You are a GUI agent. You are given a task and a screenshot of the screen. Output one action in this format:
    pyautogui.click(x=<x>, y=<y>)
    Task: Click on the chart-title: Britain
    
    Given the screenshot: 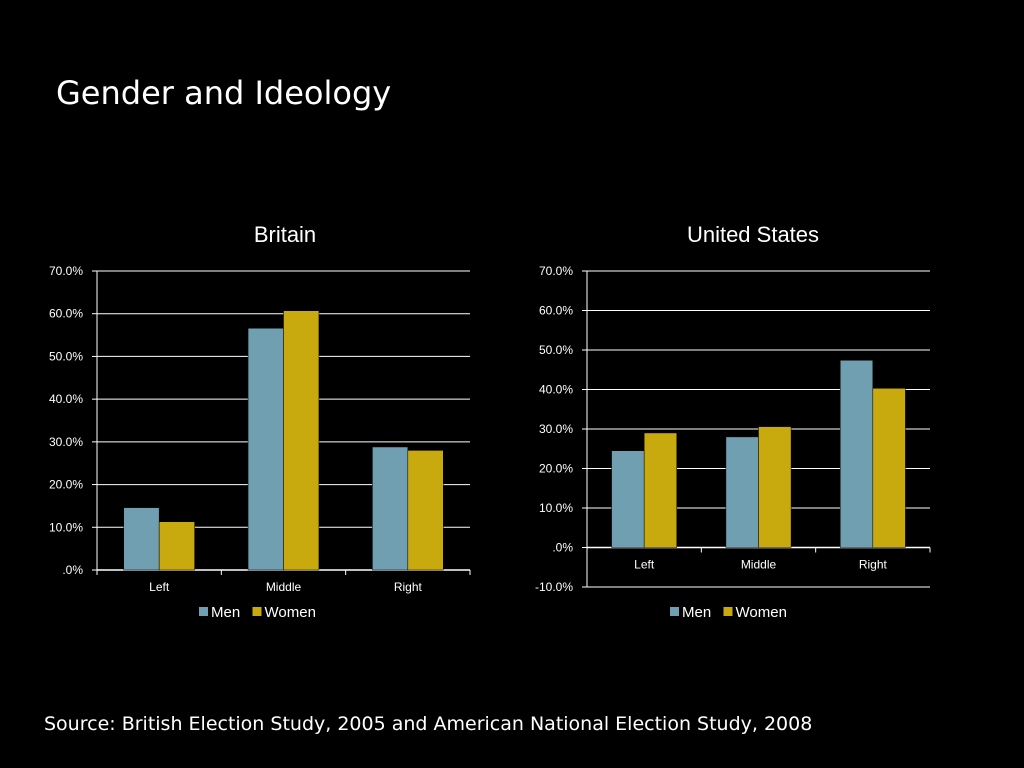 What is the action you would take?
    pyautogui.click(x=285, y=234)
    